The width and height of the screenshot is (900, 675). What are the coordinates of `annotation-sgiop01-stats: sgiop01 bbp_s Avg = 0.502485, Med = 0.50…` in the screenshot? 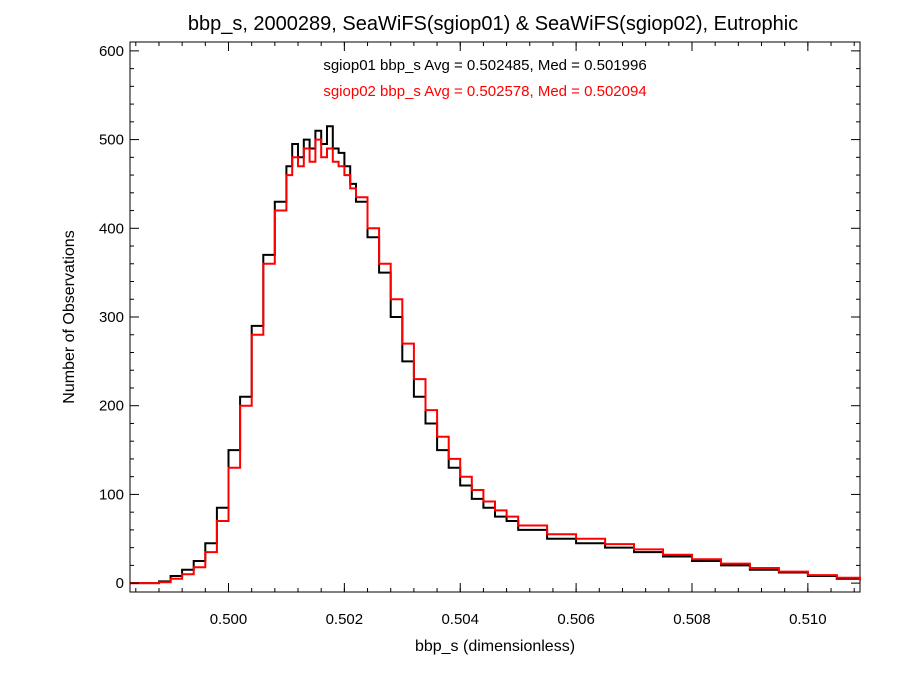 It's located at (484, 65).